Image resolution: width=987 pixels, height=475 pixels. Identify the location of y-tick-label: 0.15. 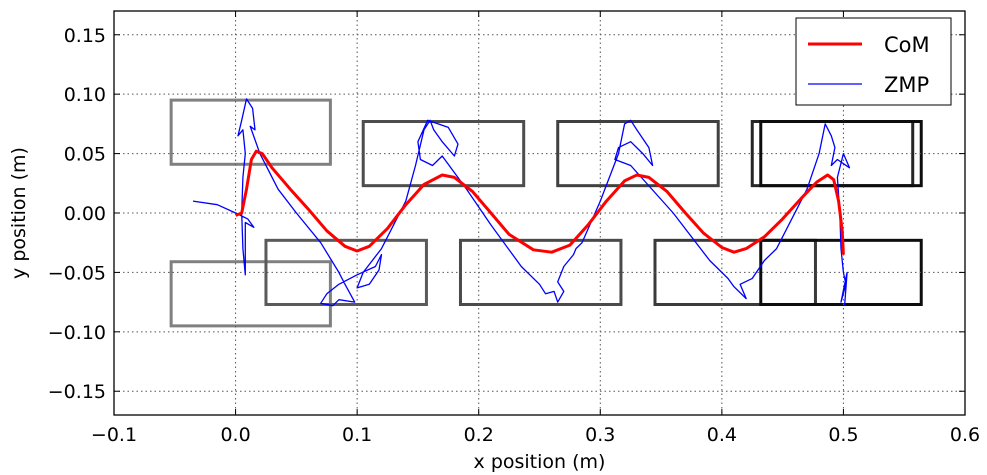
(85, 36).